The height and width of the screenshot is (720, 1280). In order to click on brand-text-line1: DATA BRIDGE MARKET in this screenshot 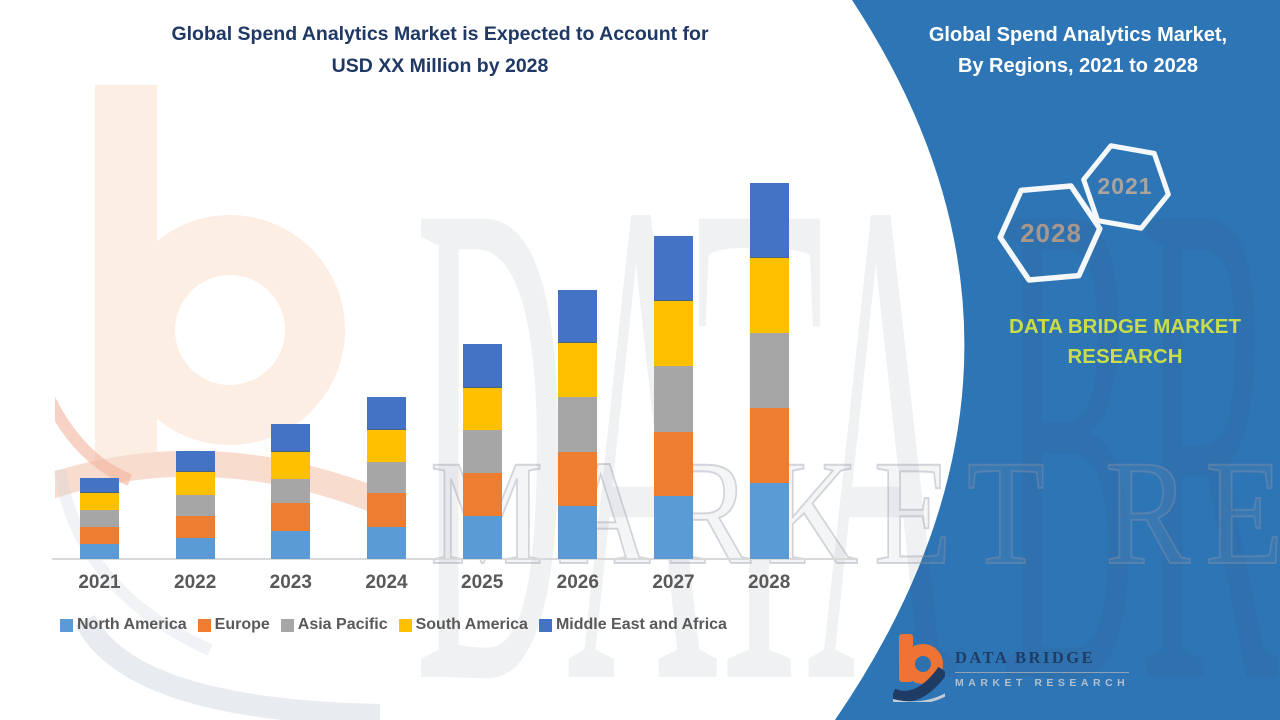, I will do `click(1125, 326)`.